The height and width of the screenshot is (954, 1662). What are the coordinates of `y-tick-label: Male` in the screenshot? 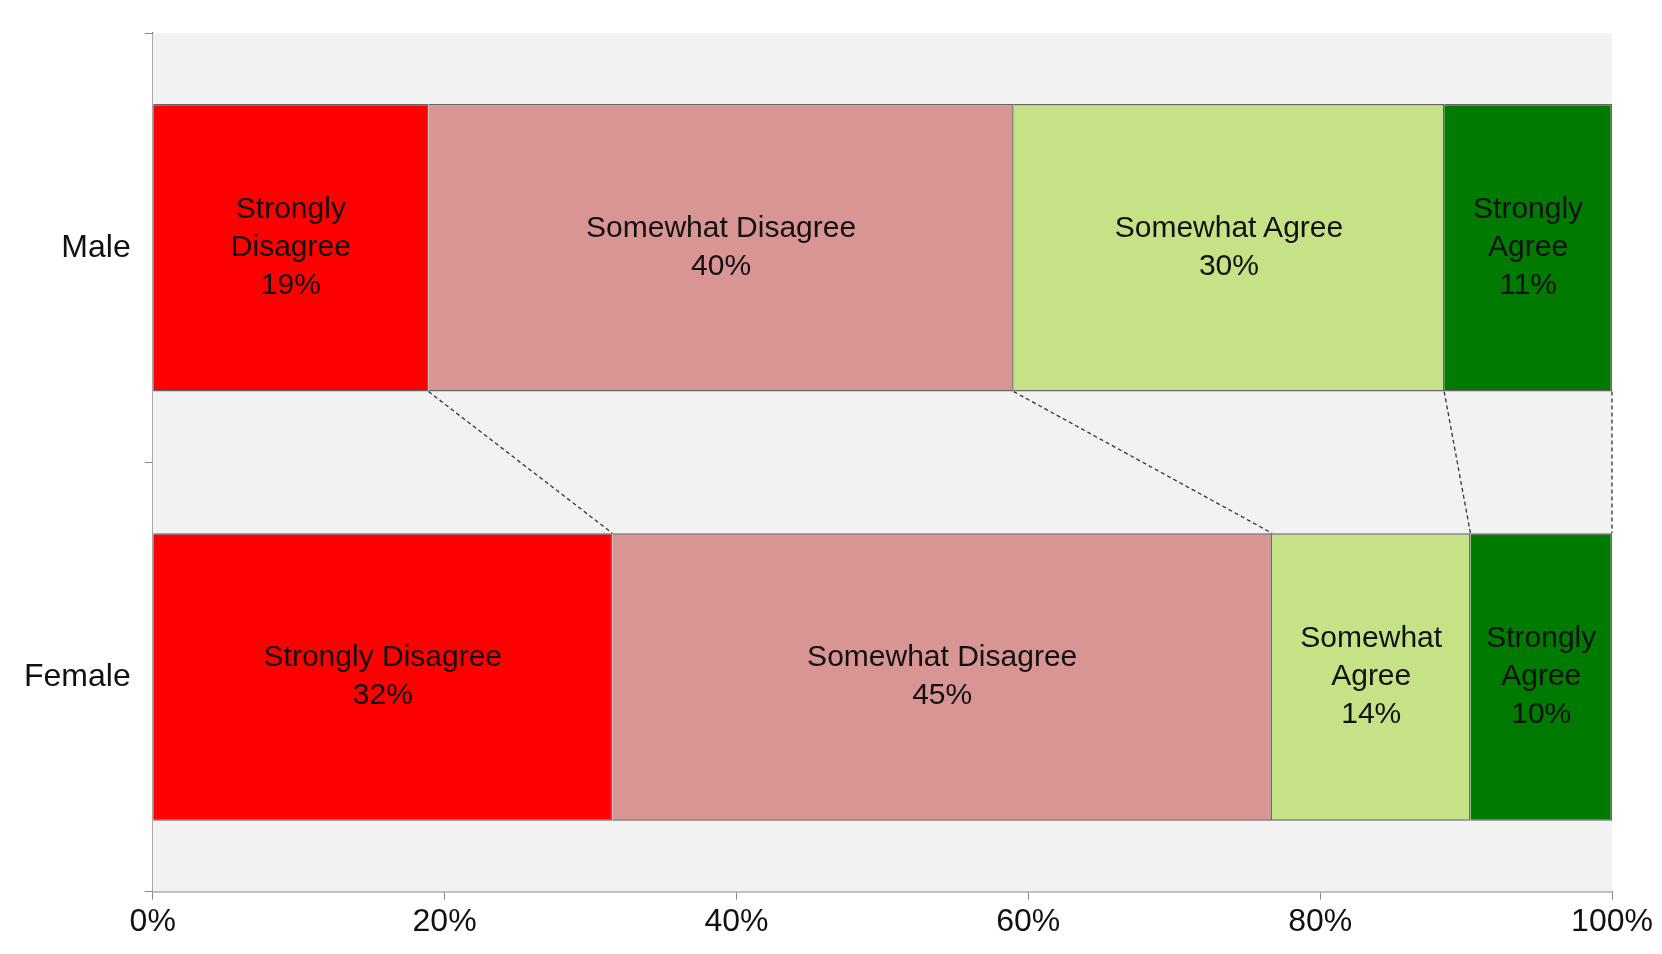 It's located at (96, 245).